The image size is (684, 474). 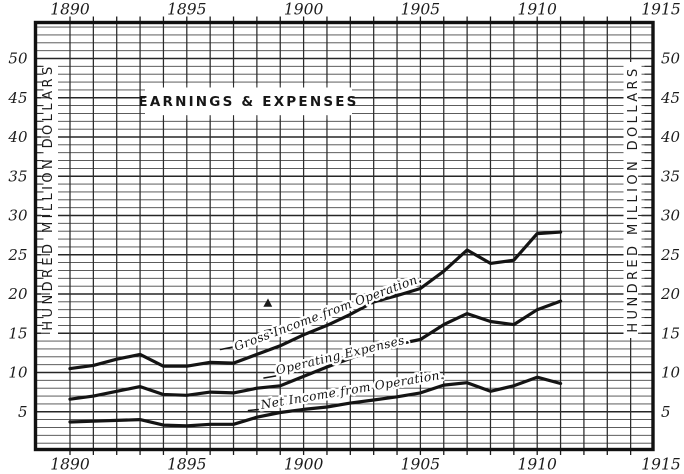 I want to click on x-tick-label-top: 1910, so click(x=537, y=10).